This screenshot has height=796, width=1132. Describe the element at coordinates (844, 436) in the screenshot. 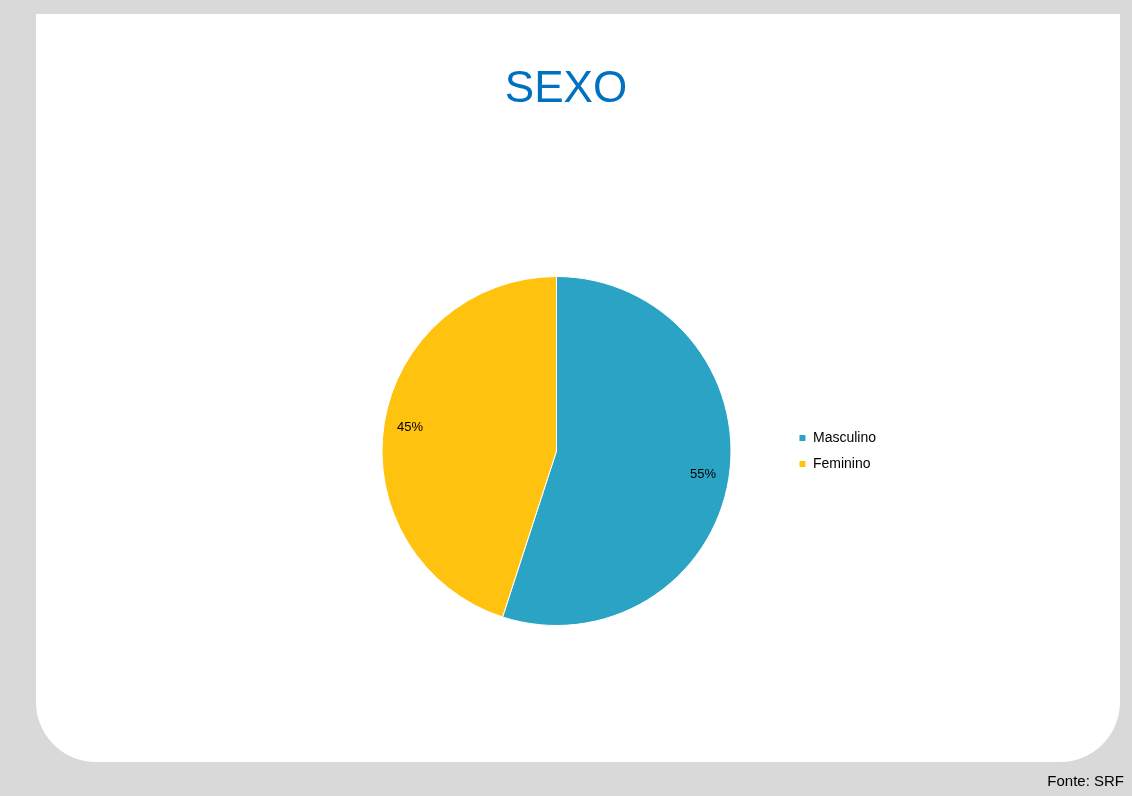

I see `legend-label: Masculino` at that location.